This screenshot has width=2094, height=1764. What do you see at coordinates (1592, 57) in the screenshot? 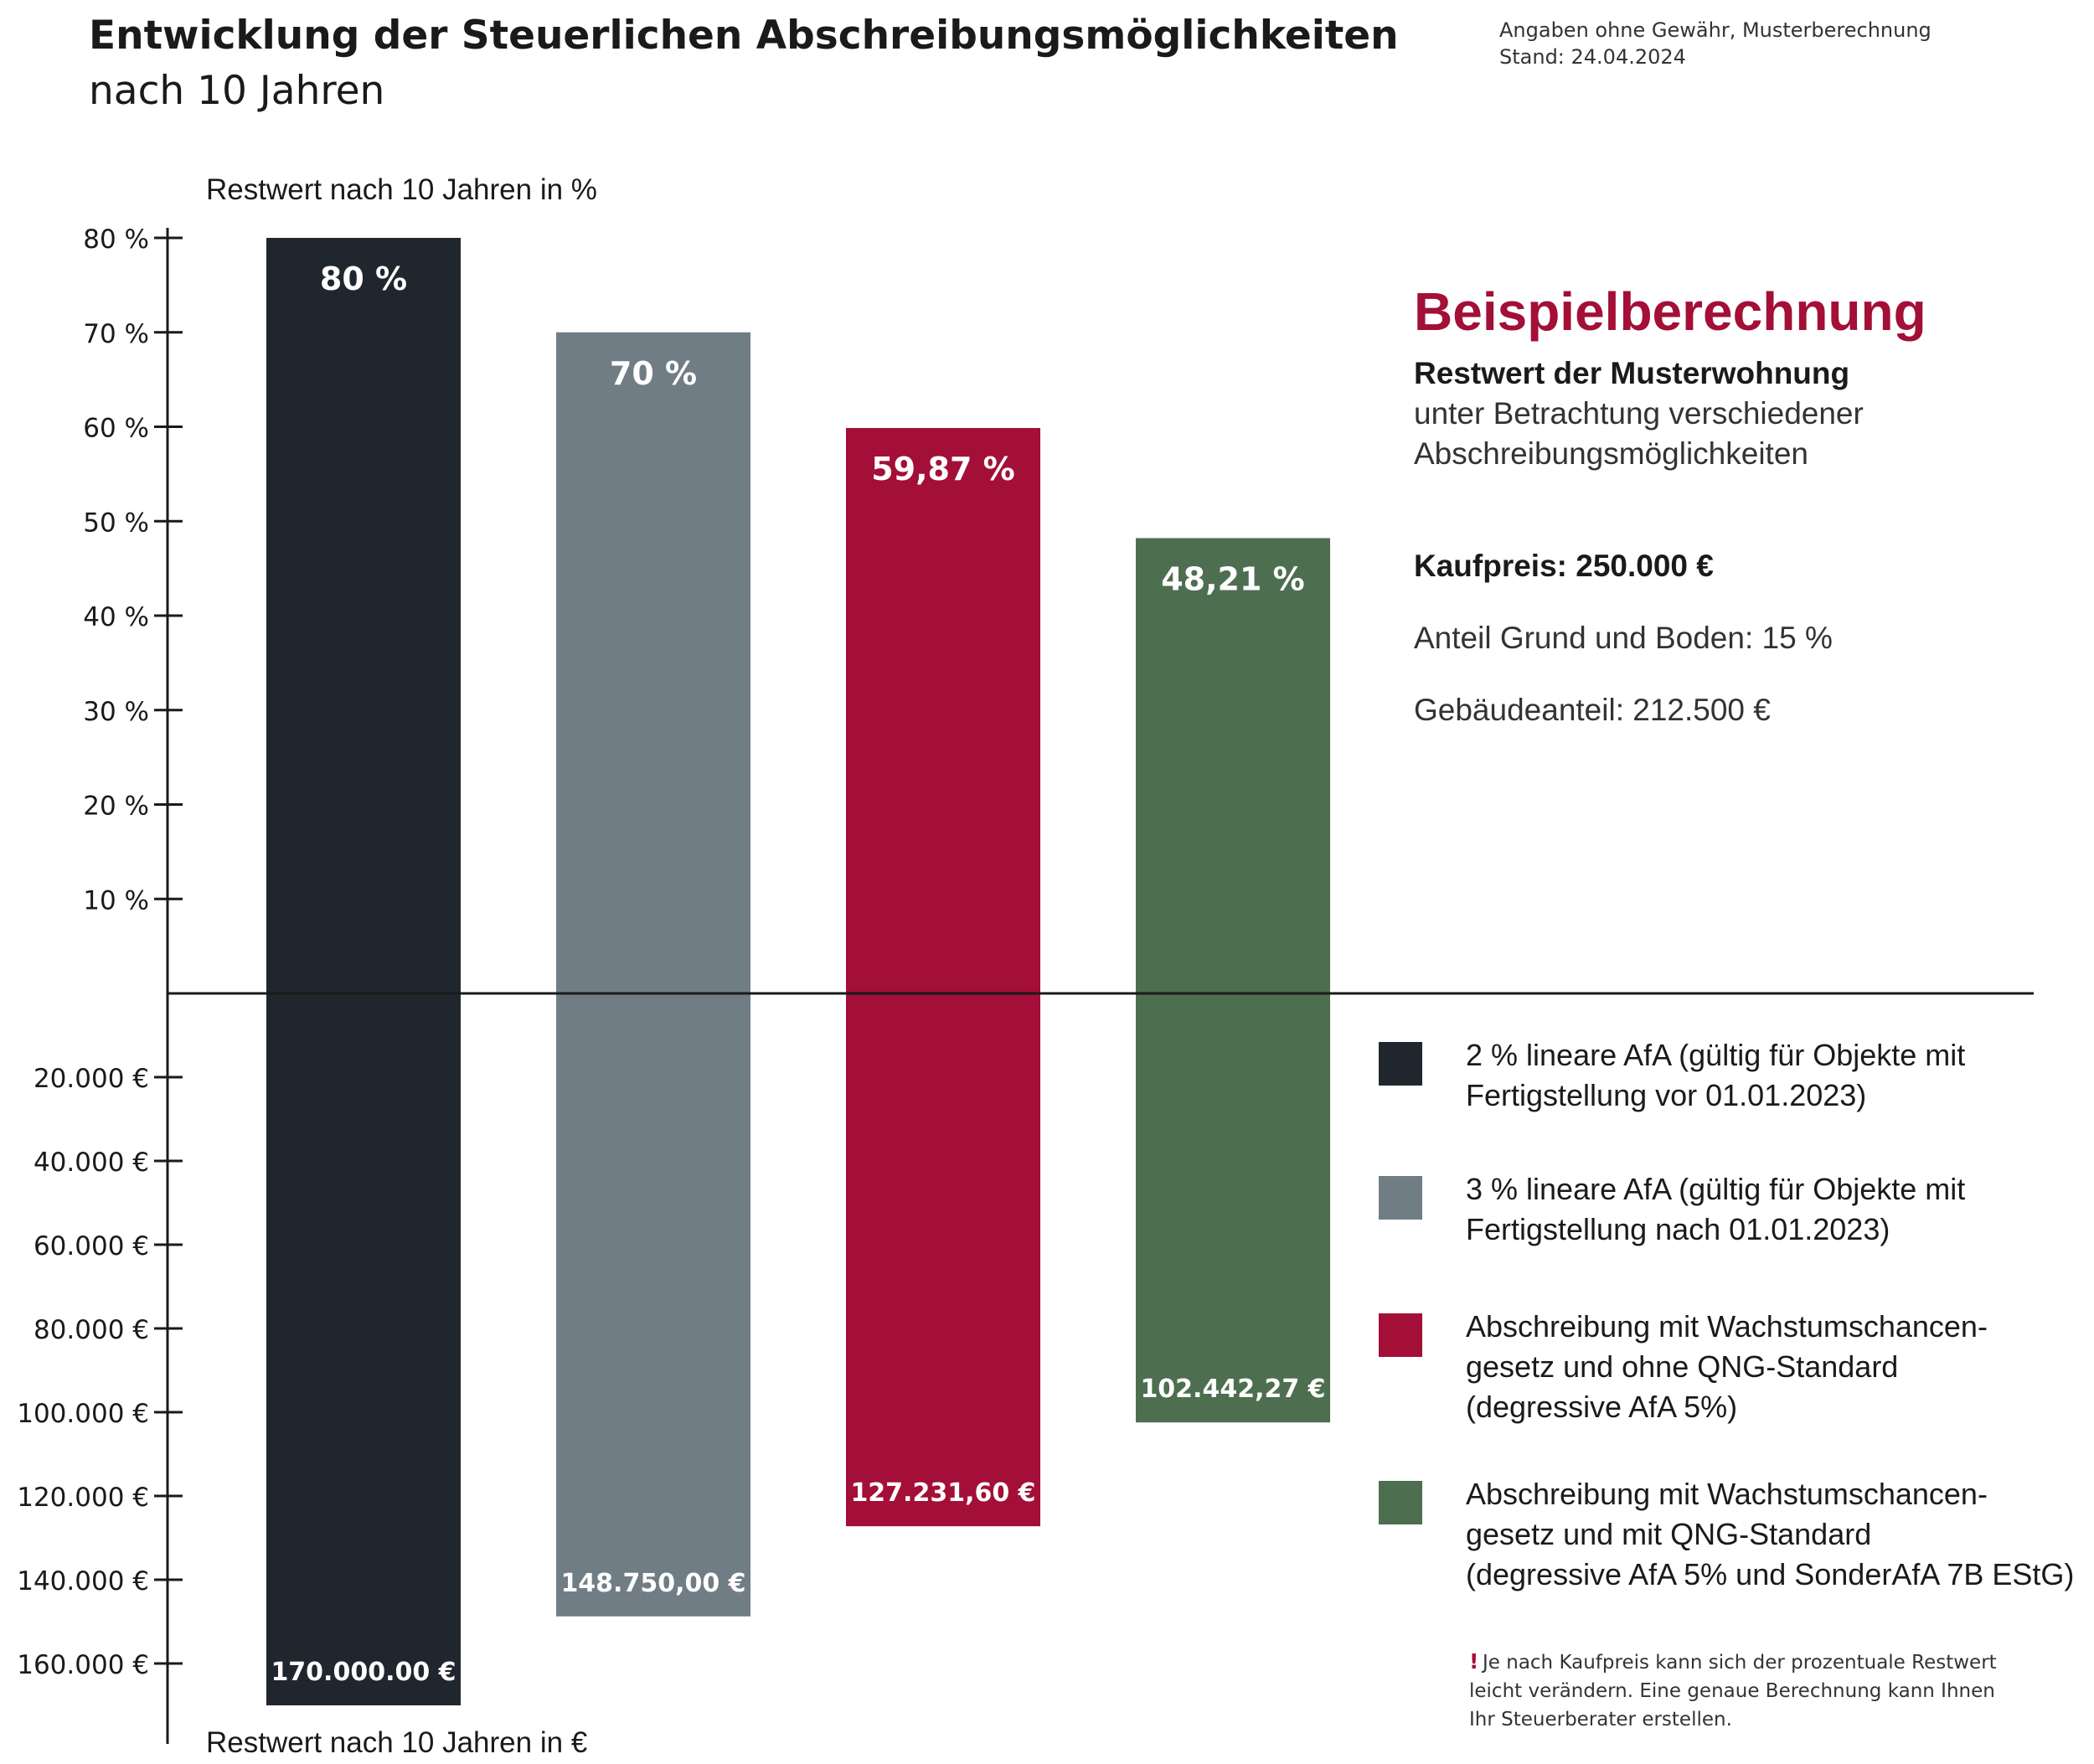
I see `disclaimer-line-2: Stand: 24.04.2024` at bounding box center [1592, 57].